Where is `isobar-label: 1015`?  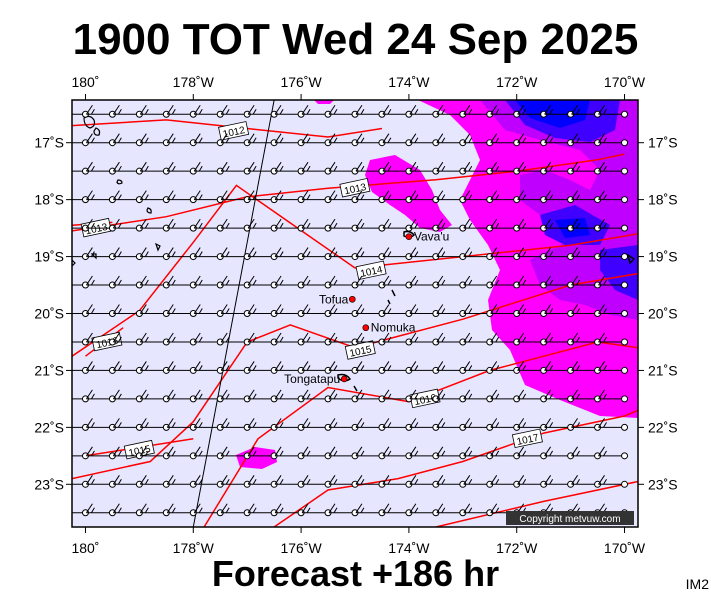
isobar-label: 1015 is located at coordinates (360, 350).